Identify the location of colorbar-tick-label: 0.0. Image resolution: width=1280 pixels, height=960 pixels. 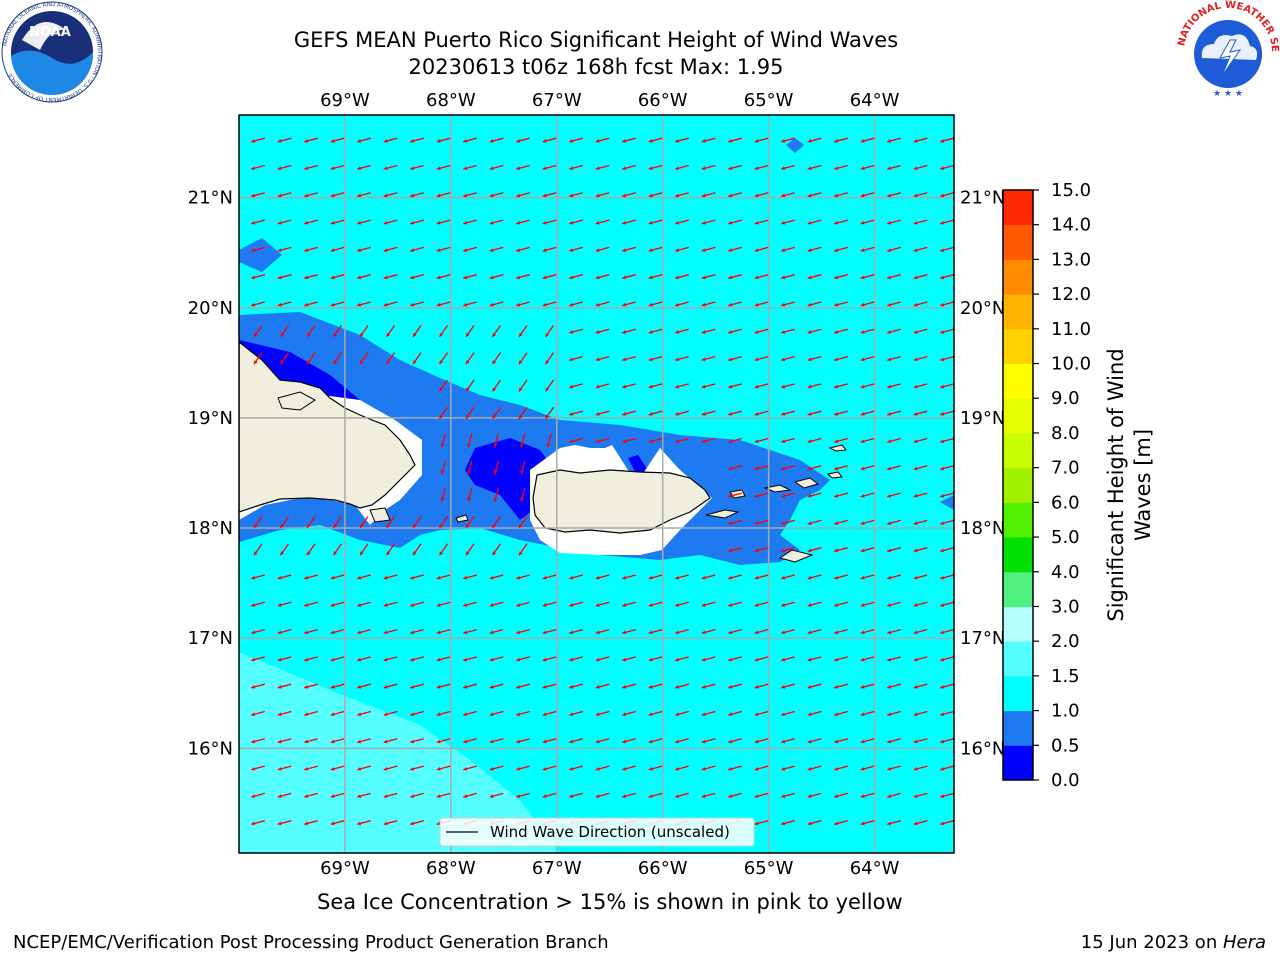
(1065, 780).